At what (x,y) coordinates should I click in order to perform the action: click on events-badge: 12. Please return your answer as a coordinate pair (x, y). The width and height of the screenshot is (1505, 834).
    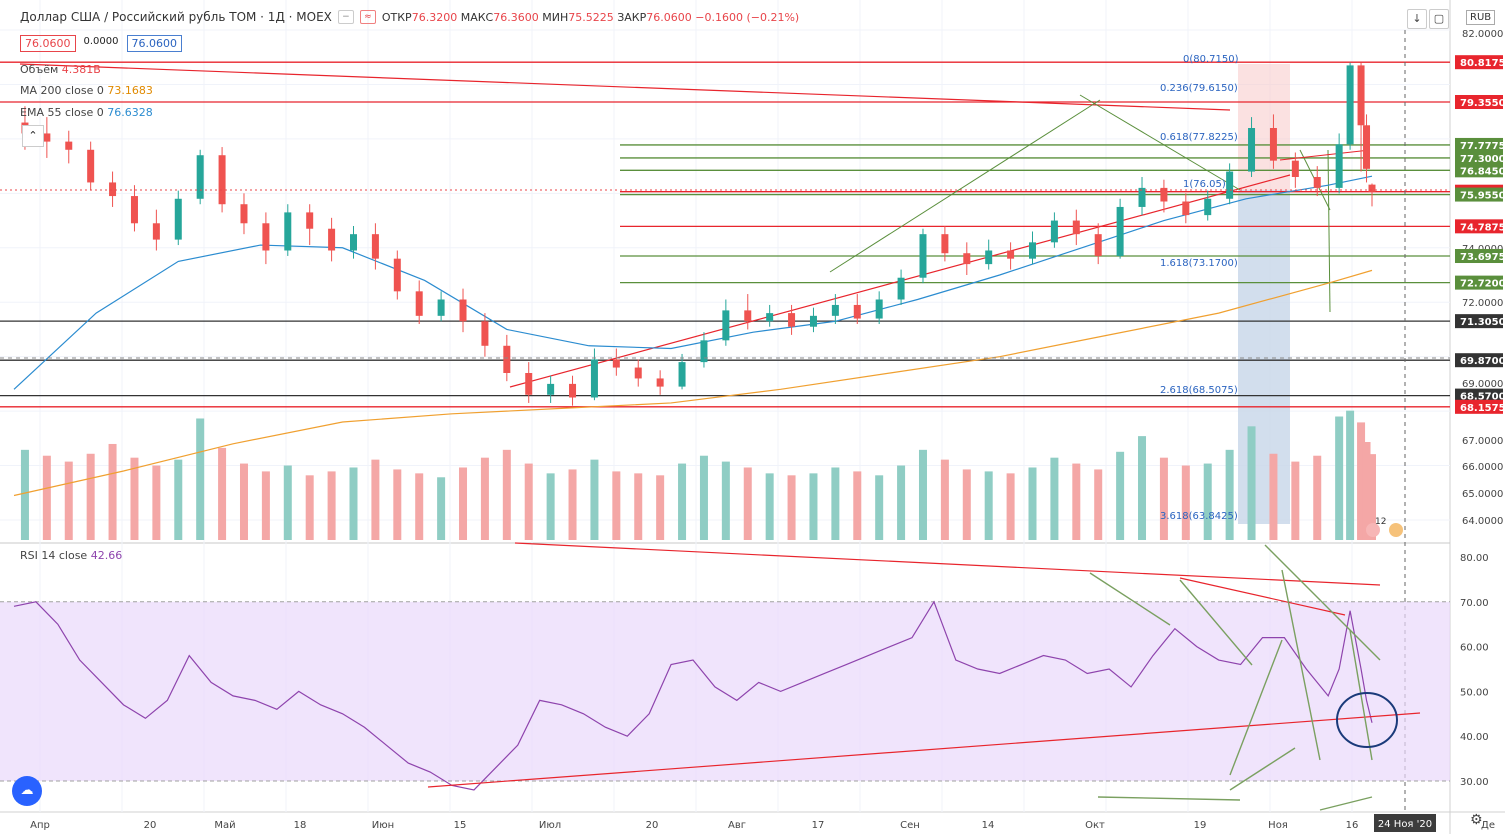
    Looking at the image, I should click on (1384, 527).